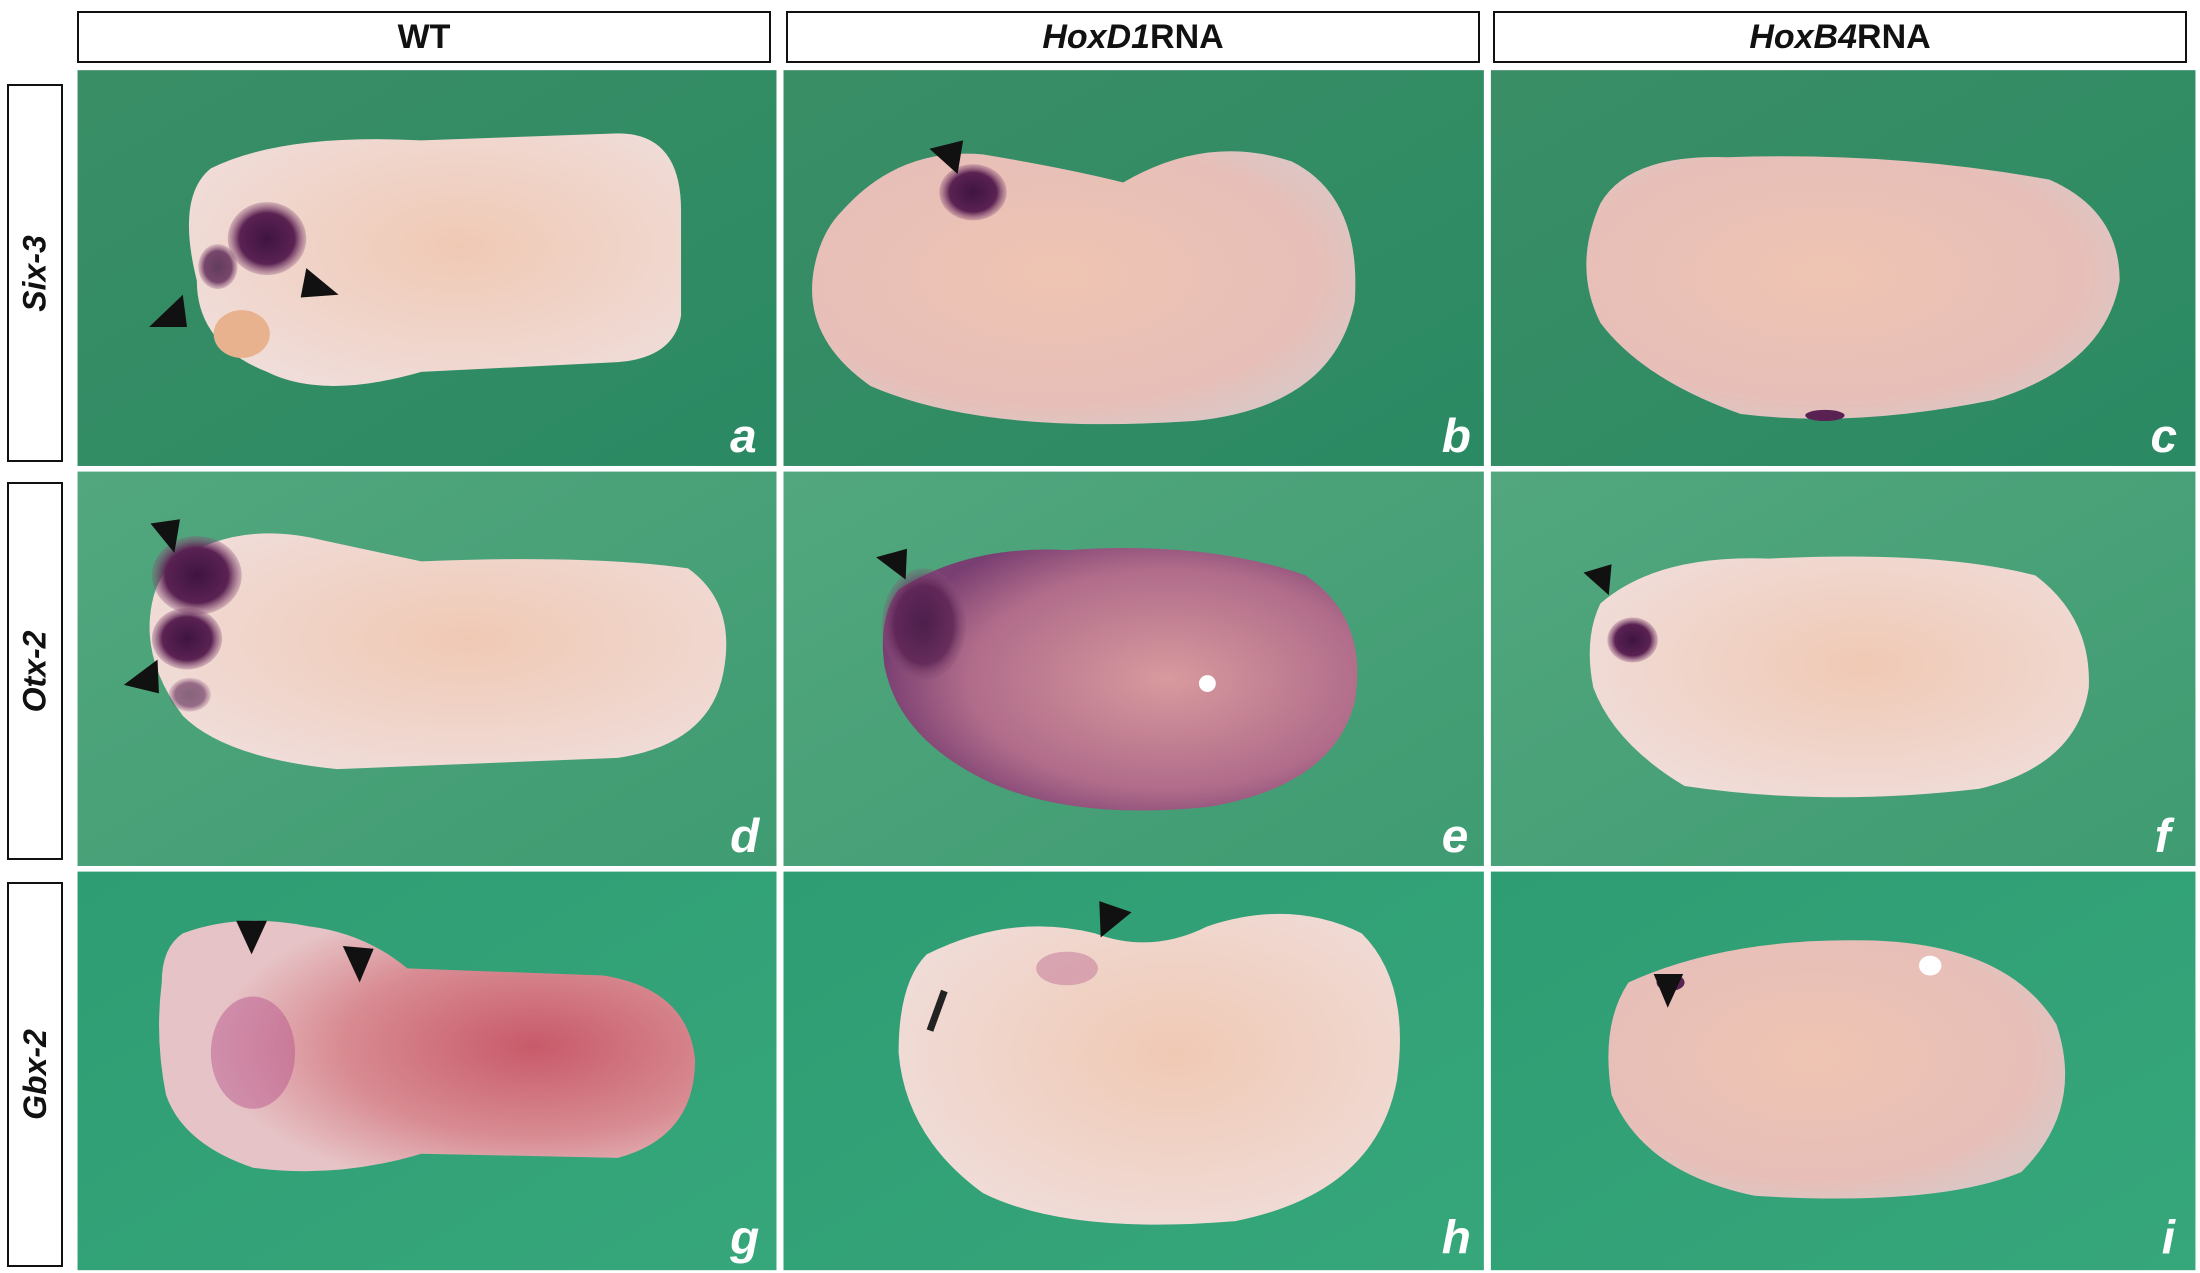  Describe the element at coordinates (1455, 836) in the screenshot. I see `panel-letter-e: e` at that location.